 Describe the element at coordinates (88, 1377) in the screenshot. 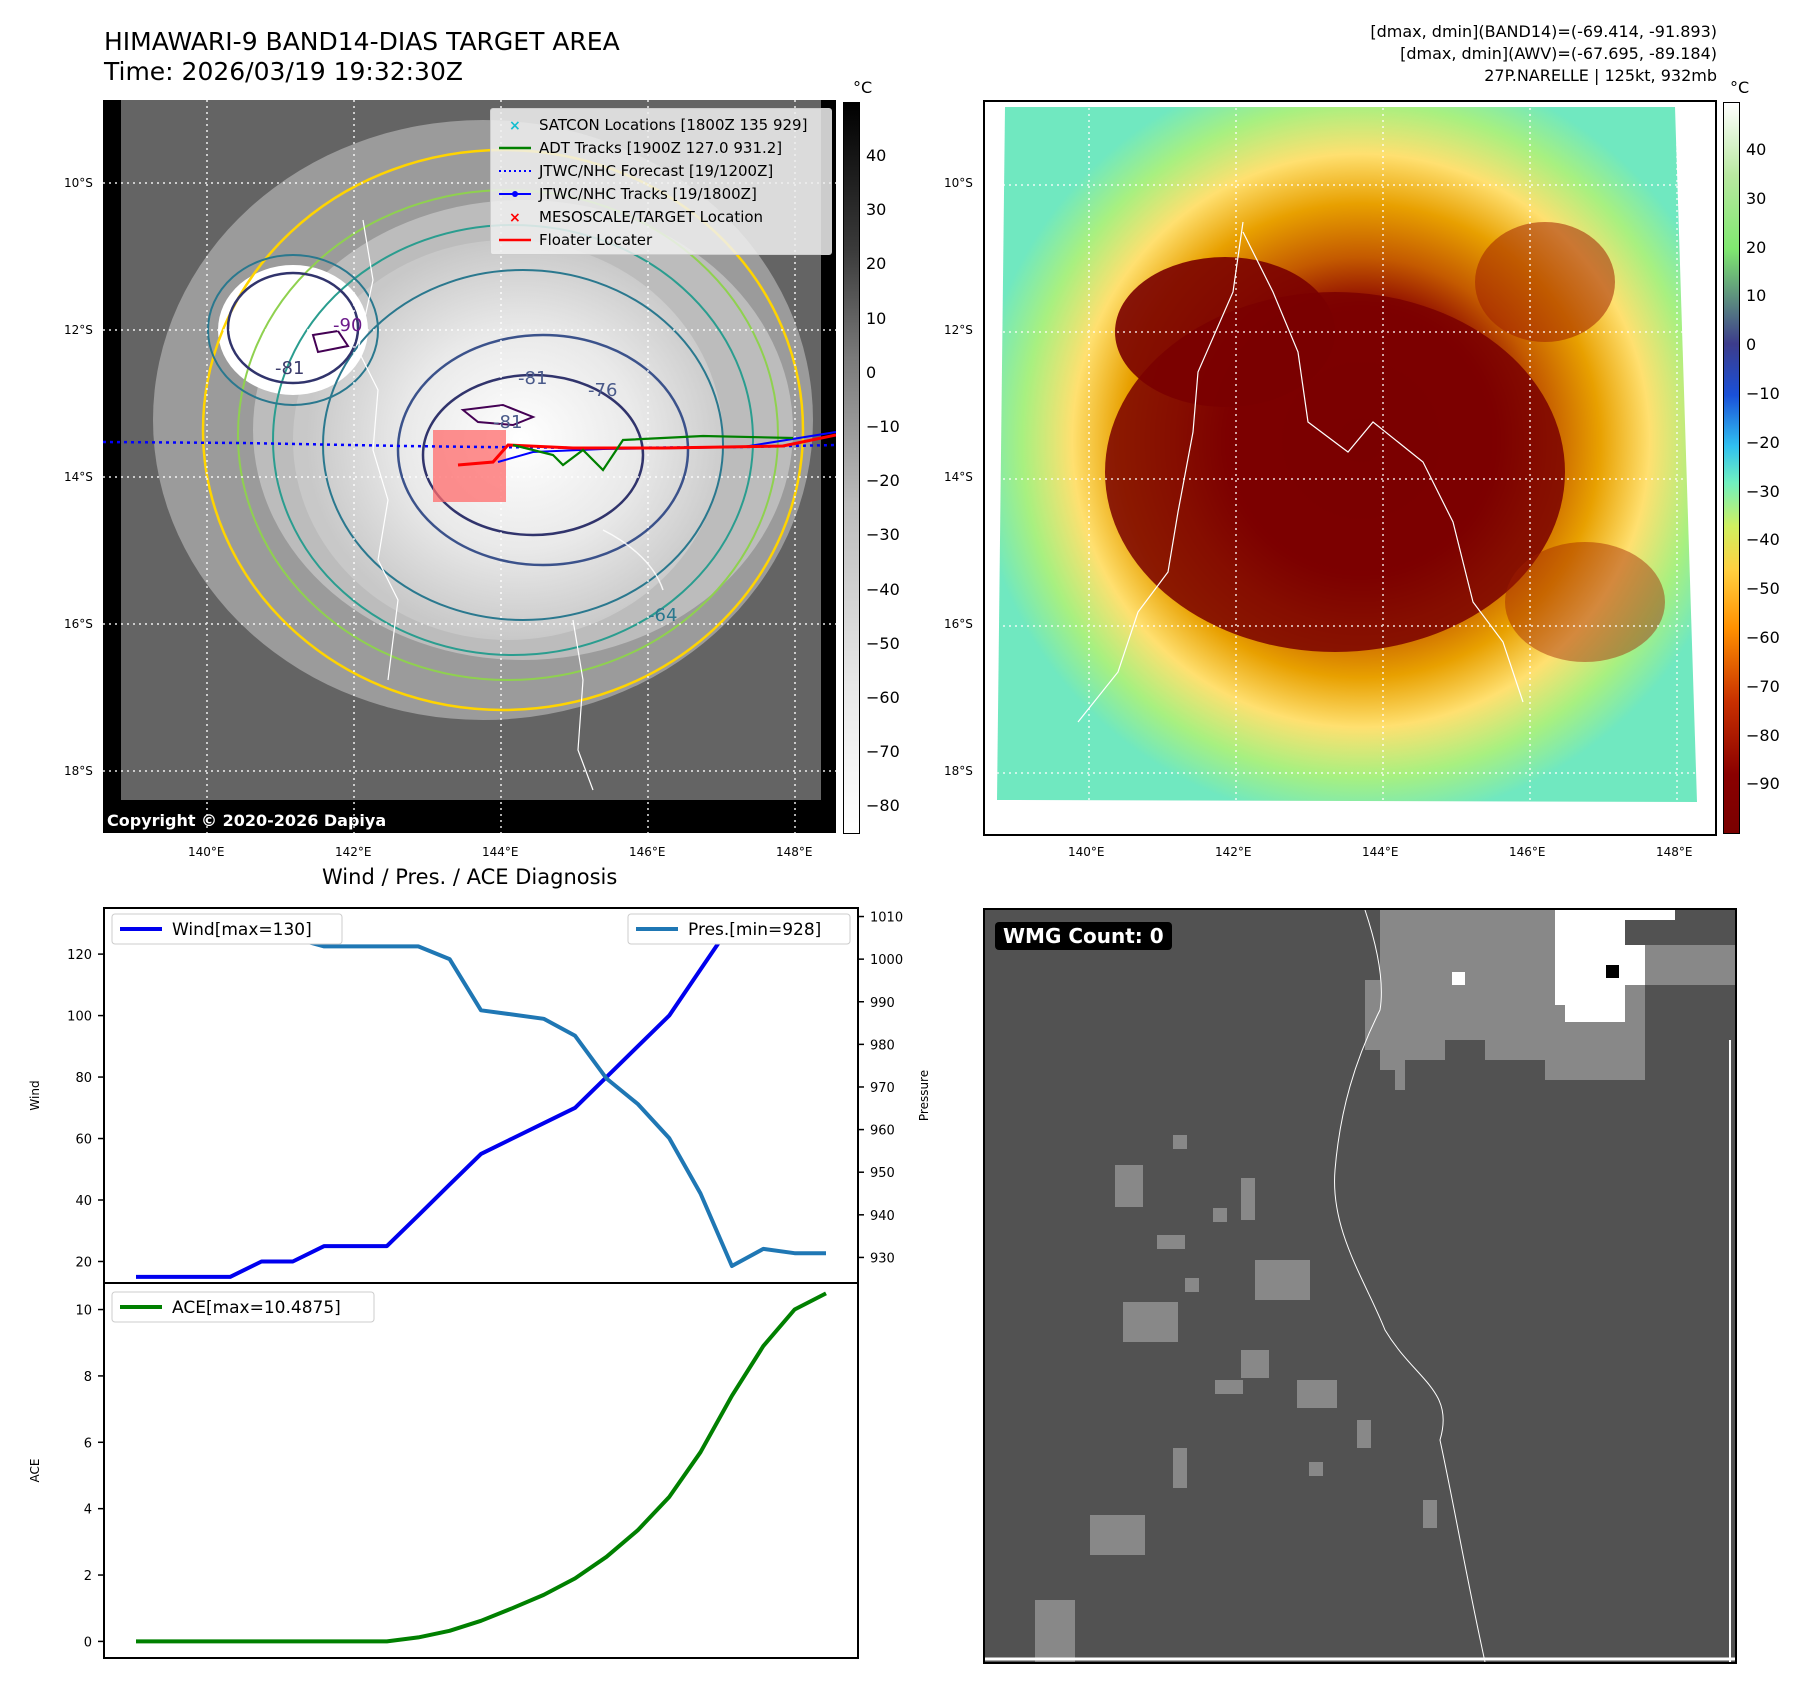

I see `y-tick-label: 8` at that location.